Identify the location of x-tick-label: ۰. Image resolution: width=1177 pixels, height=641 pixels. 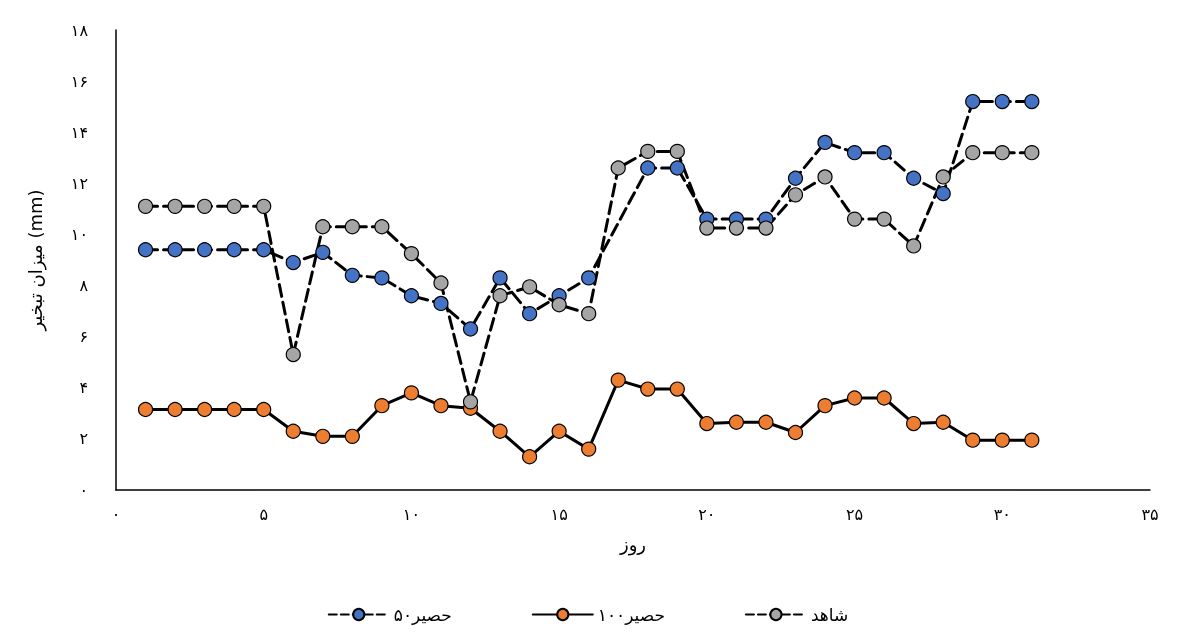
(116, 514).